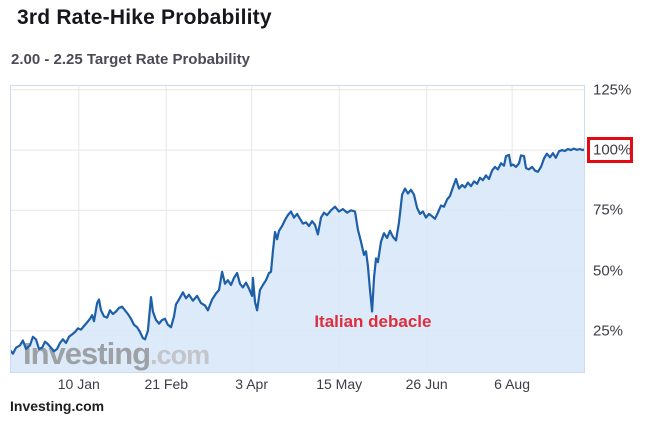 The width and height of the screenshot is (667, 434). Describe the element at coordinates (78, 384) in the screenshot. I see `x-axis-label: 10 Jan` at that location.